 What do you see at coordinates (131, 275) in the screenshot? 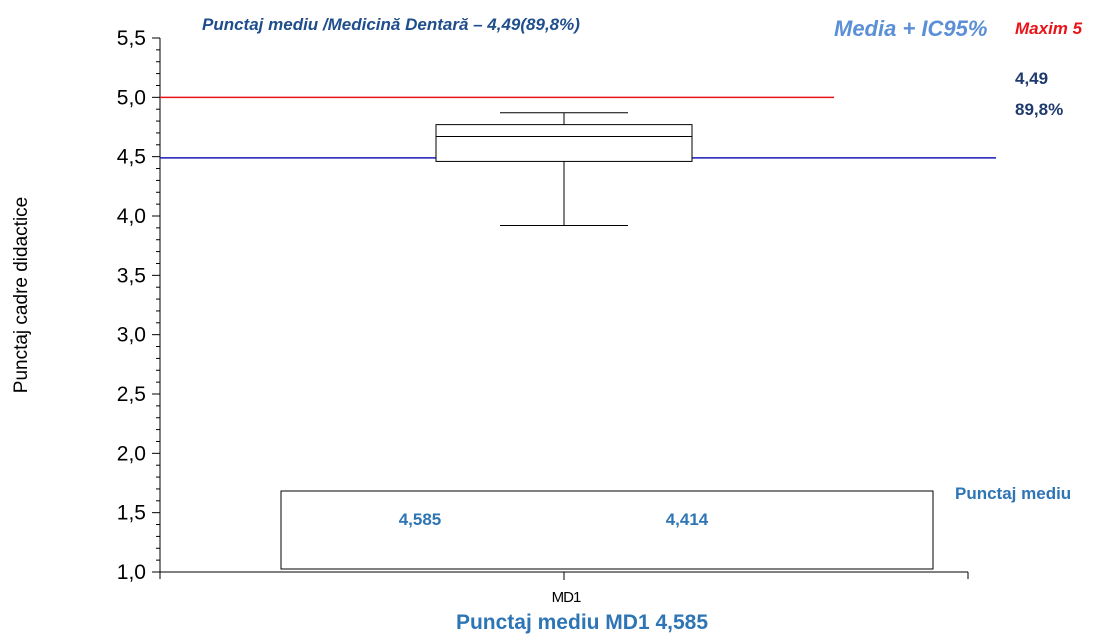
I see `y-tick-label: 3,5` at bounding box center [131, 275].